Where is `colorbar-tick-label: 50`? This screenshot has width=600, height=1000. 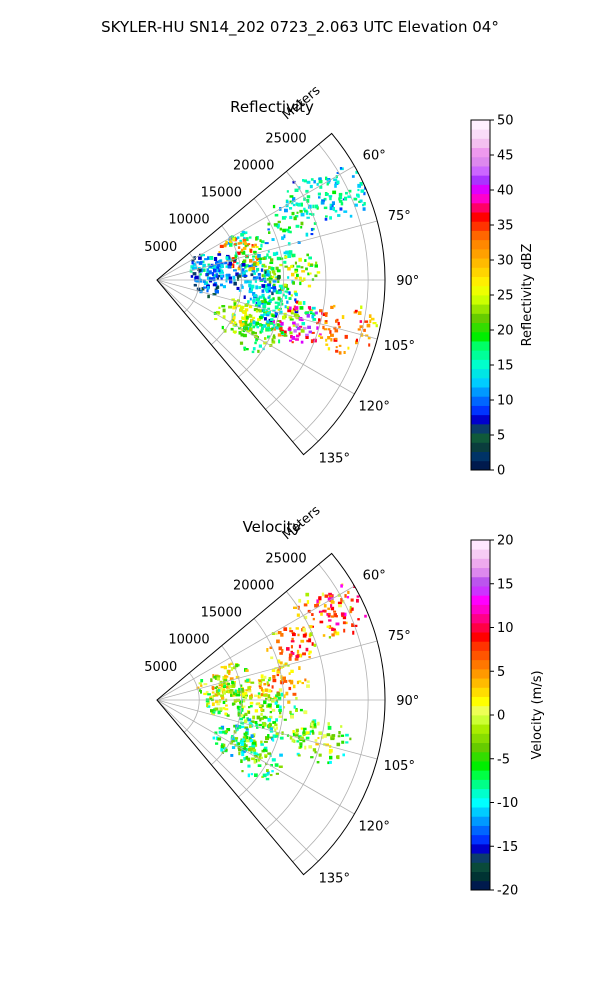
colorbar-tick-label: 50 is located at coordinates (505, 121).